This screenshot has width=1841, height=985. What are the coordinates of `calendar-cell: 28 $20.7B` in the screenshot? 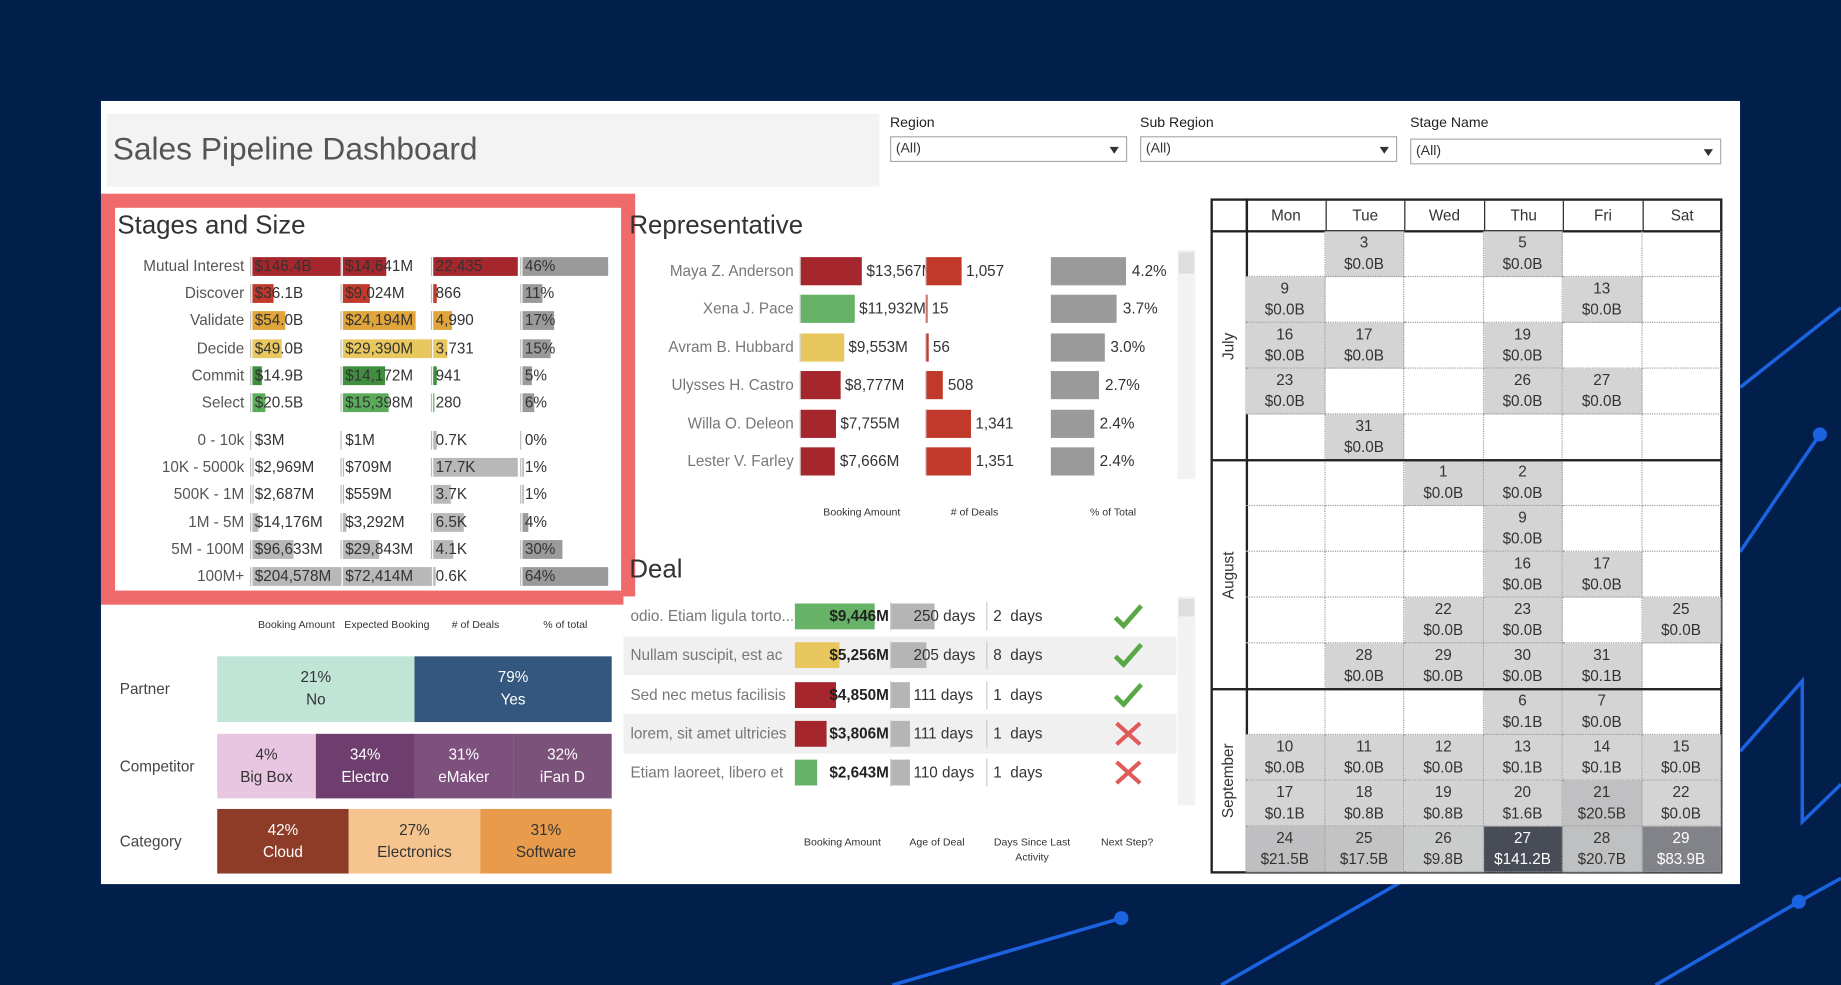 It's located at (1602, 849).